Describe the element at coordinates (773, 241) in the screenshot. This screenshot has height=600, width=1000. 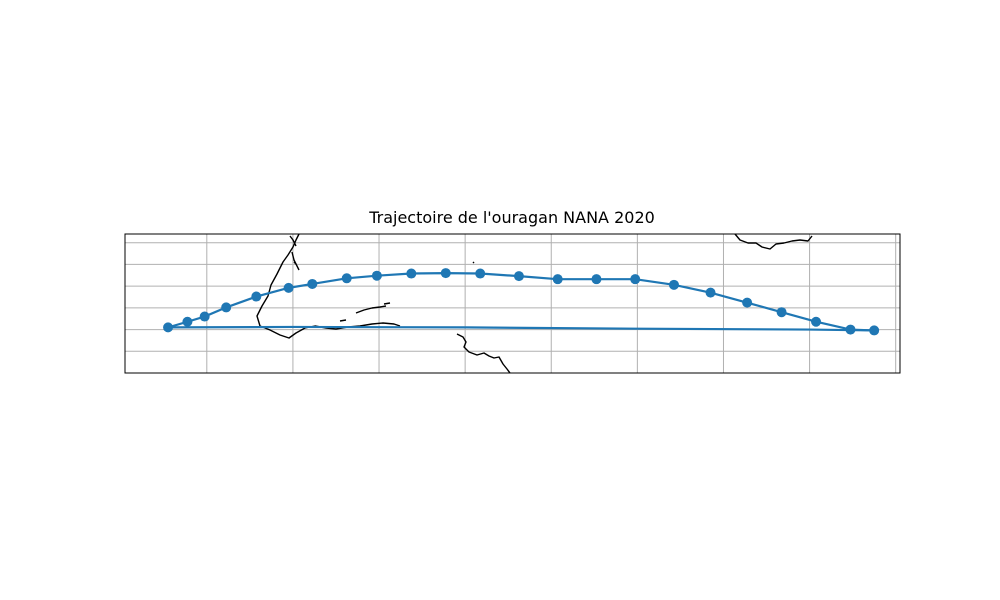
I see `coastline-north-africa` at that location.